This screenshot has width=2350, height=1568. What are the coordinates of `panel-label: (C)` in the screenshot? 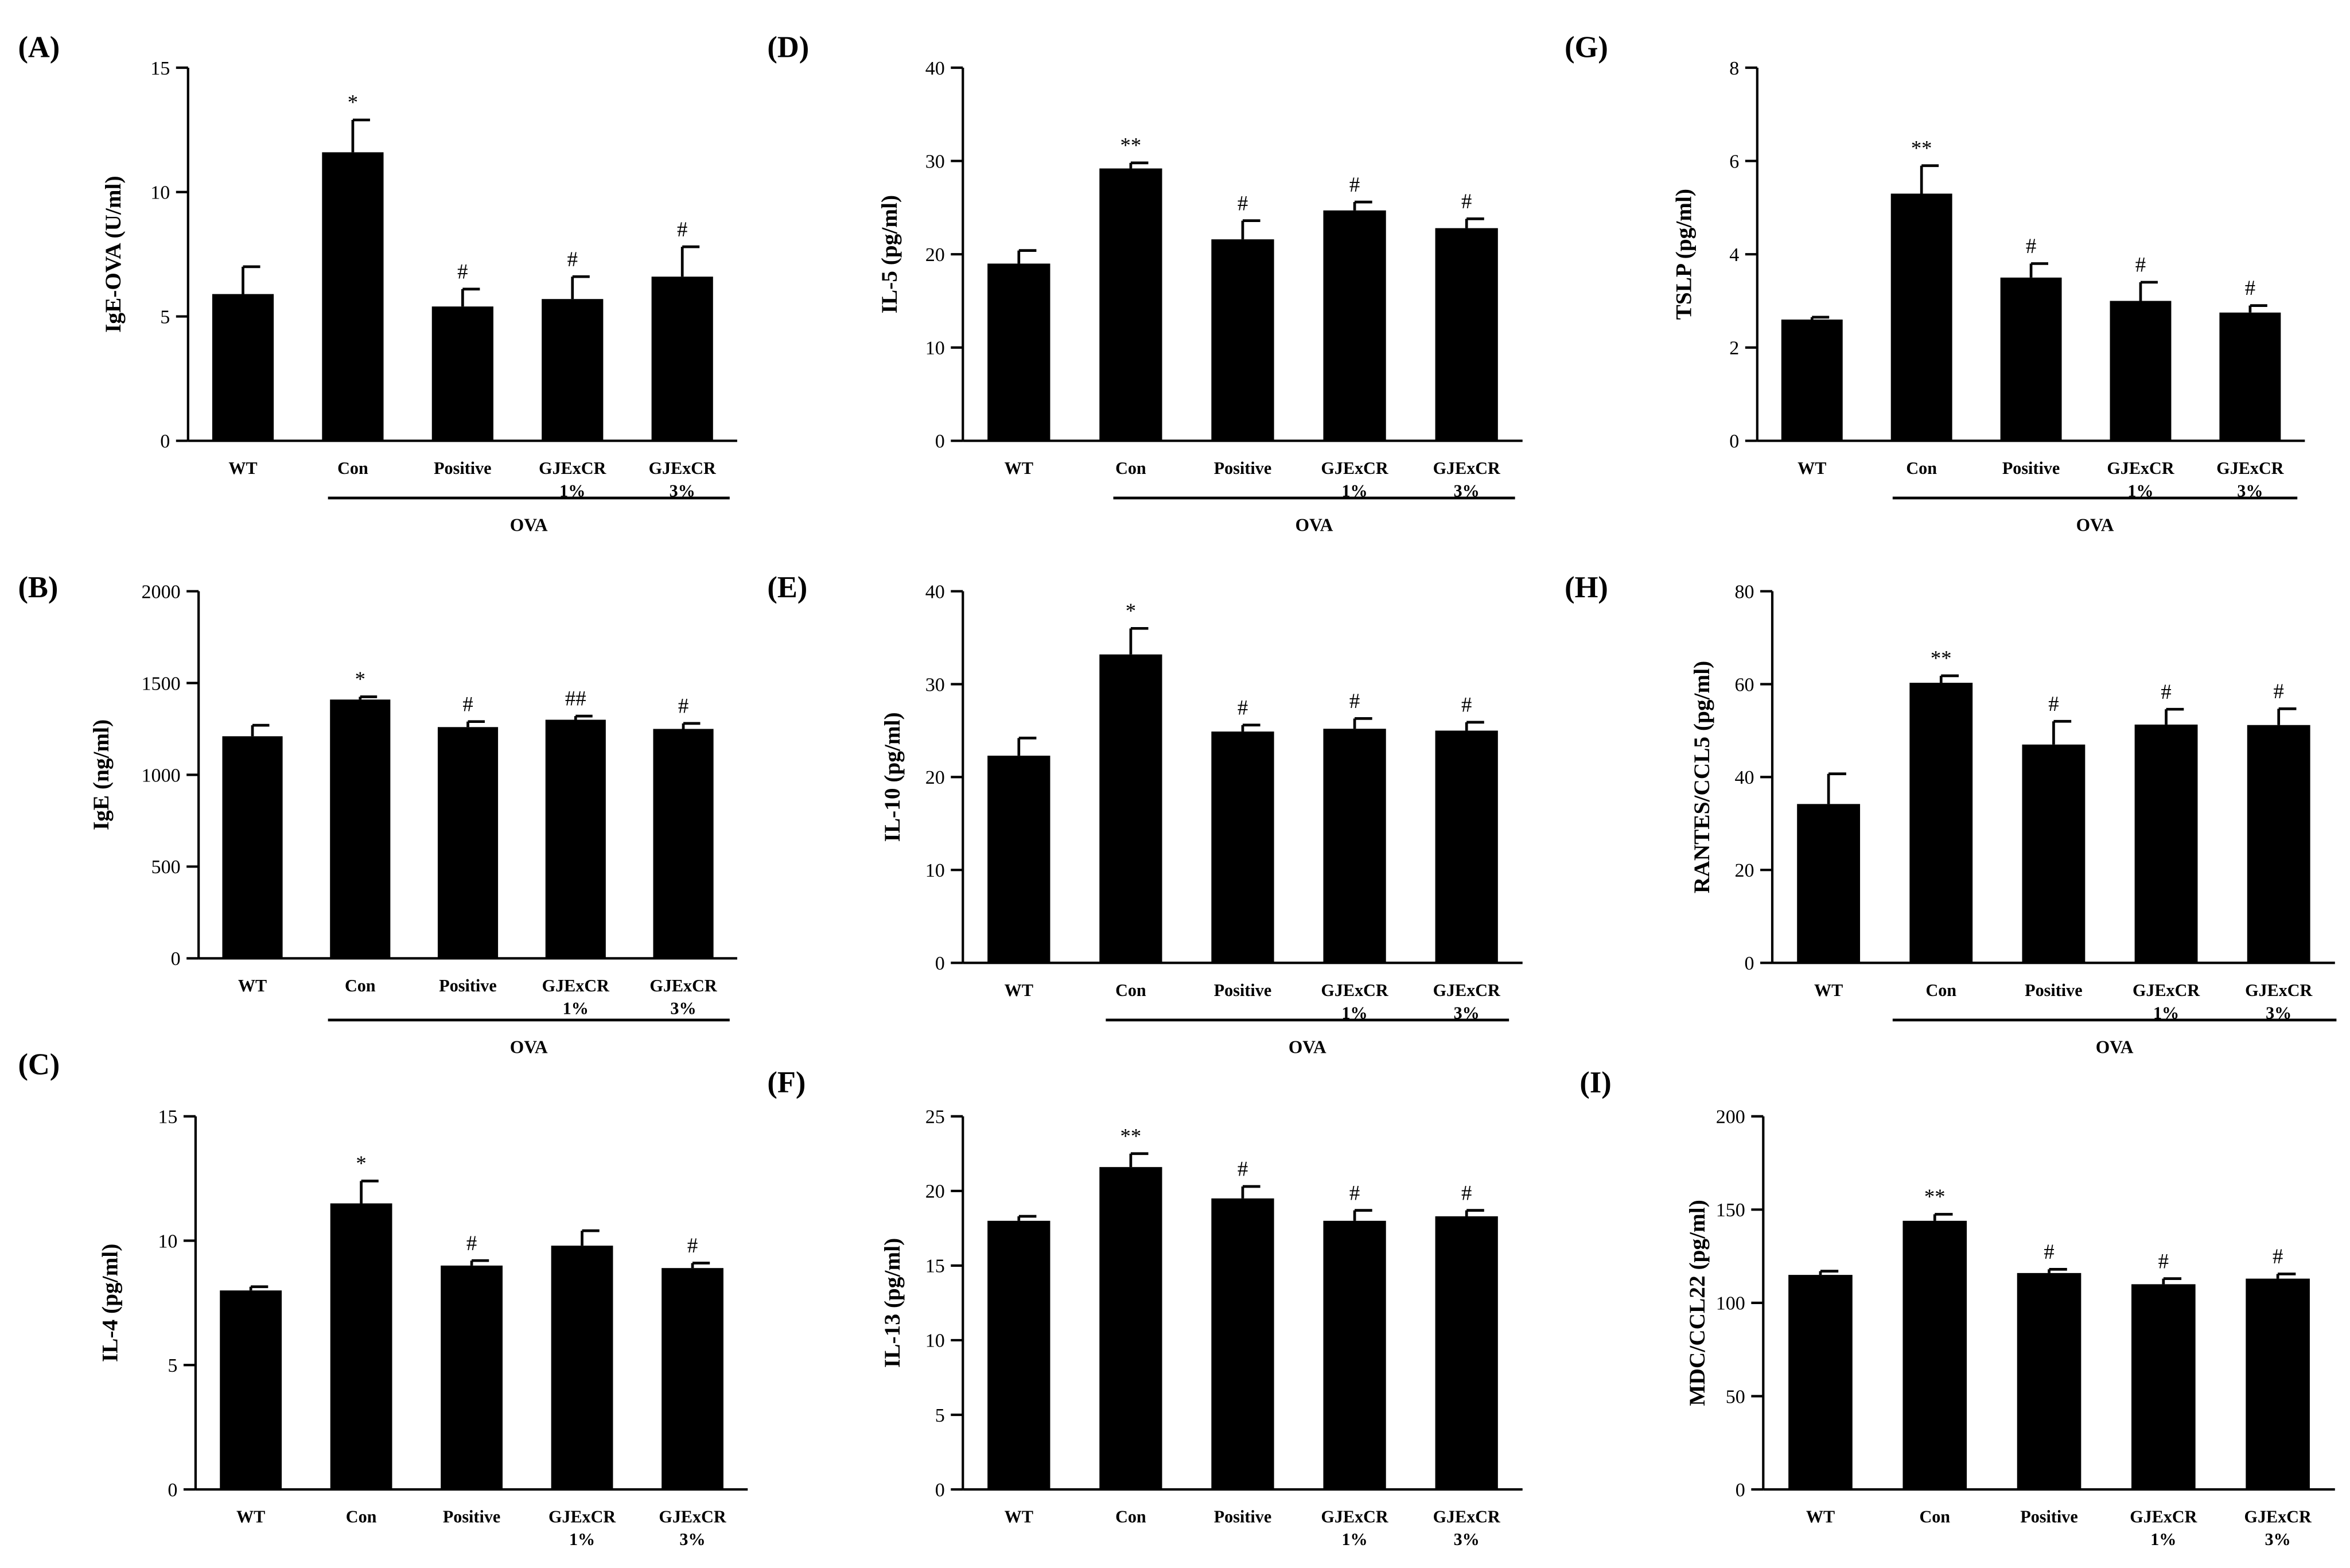 It's located at (39, 1064).